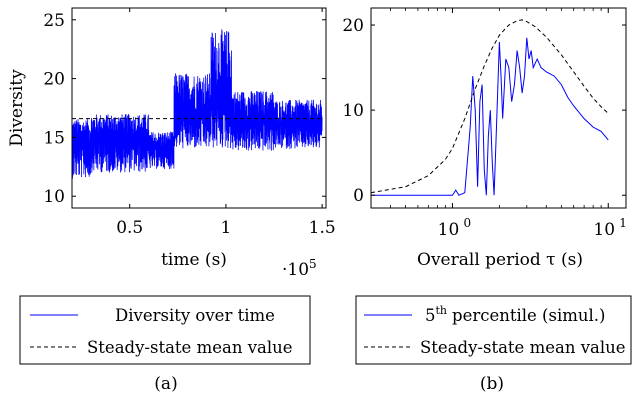  Describe the element at coordinates (190, 347) in the screenshot. I see `legend-a-item-steady: Steady-state mean value` at that location.